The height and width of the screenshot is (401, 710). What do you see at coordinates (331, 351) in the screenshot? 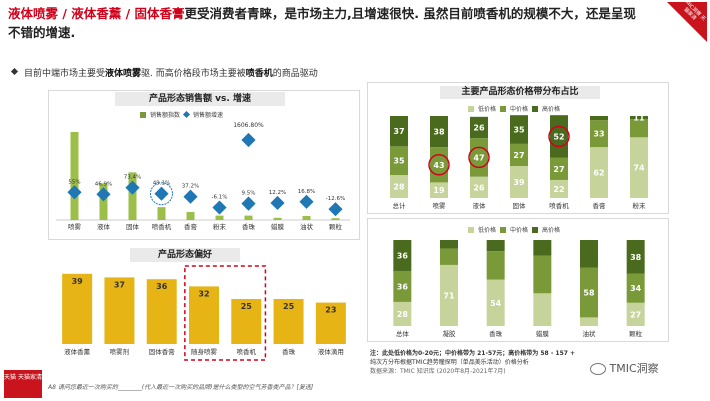
I see `category-label: 液体滴用` at bounding box center [331, 351].